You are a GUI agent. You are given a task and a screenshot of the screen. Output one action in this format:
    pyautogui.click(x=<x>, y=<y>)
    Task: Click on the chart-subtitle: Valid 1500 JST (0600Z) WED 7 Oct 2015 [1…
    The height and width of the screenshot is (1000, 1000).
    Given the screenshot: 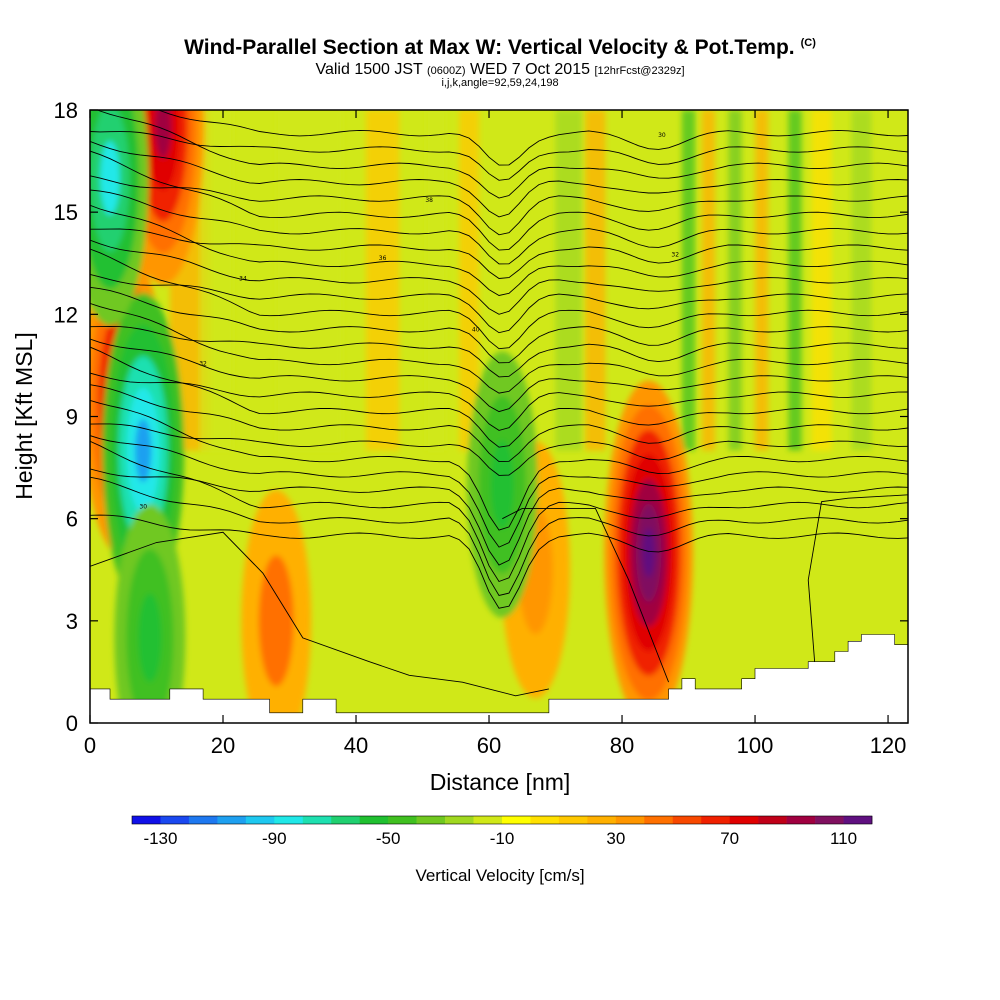 What is the action you would take?
    pyautogui.click(x=500, y=70)
    